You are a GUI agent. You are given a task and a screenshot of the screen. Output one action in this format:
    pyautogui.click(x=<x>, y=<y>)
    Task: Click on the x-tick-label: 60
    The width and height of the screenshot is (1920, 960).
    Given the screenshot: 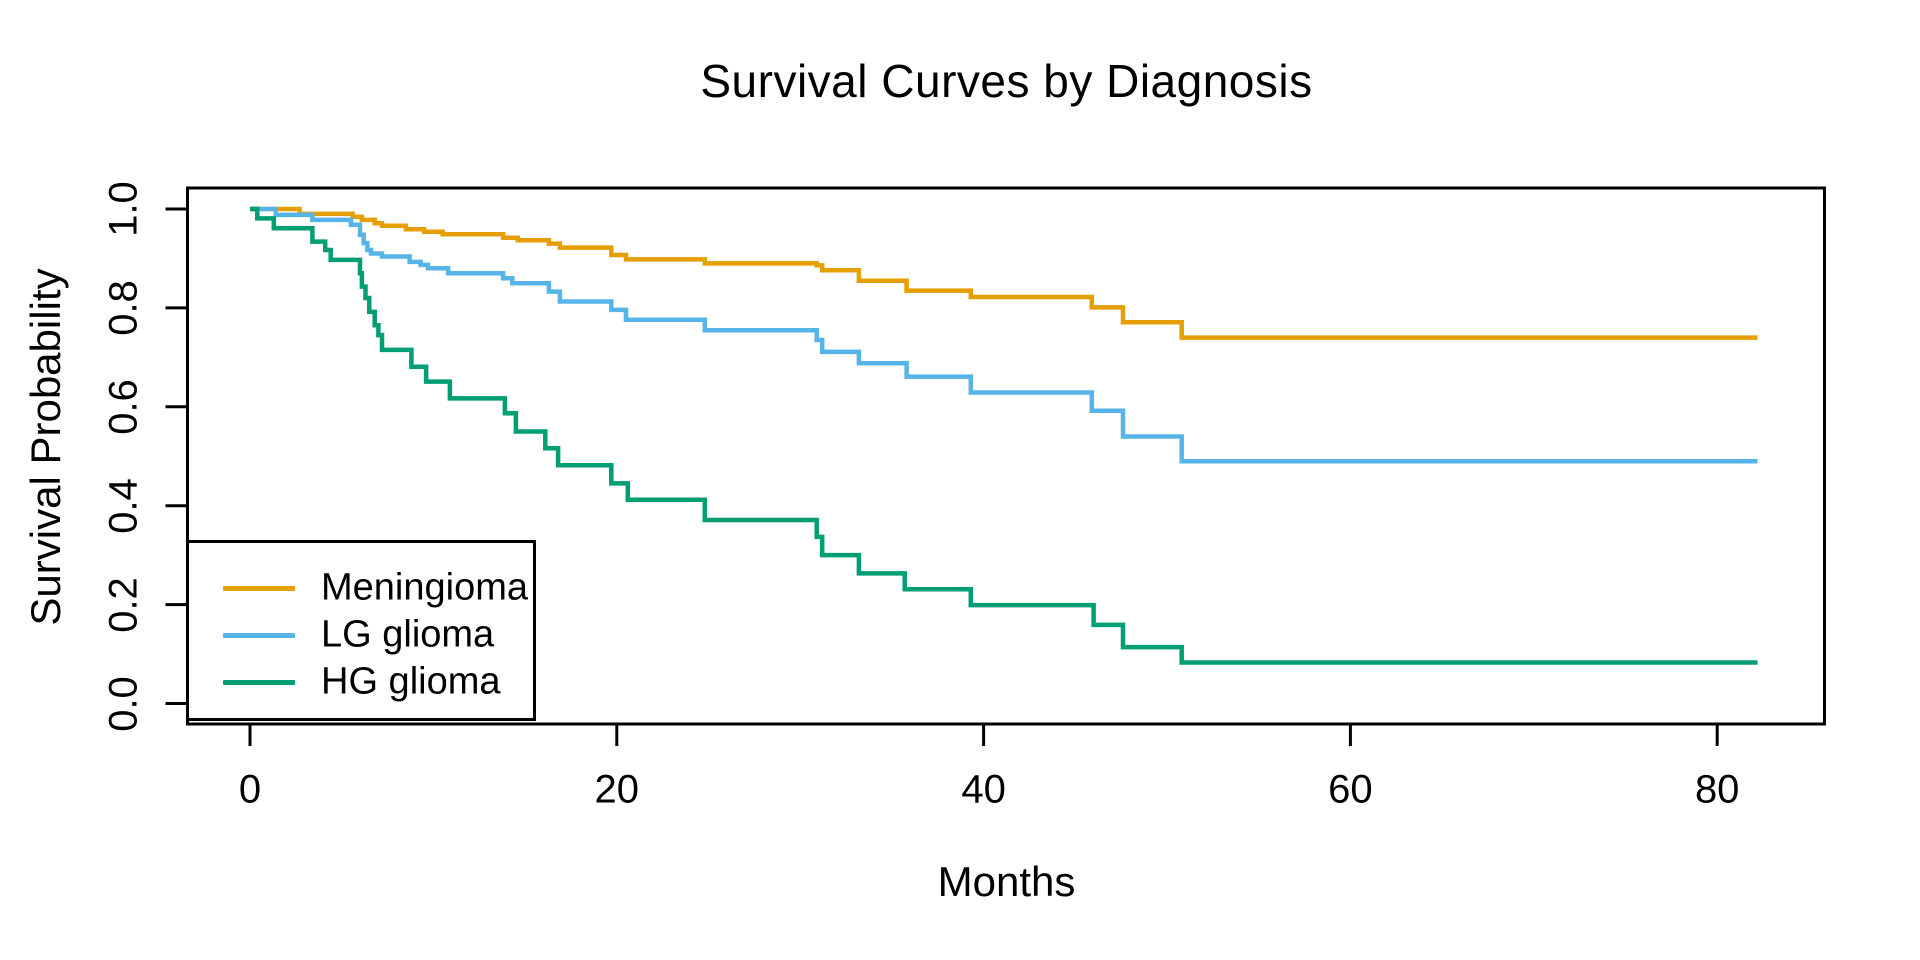 What is the action you would take?
    pyautogui.click(x=1350, y=789)
    